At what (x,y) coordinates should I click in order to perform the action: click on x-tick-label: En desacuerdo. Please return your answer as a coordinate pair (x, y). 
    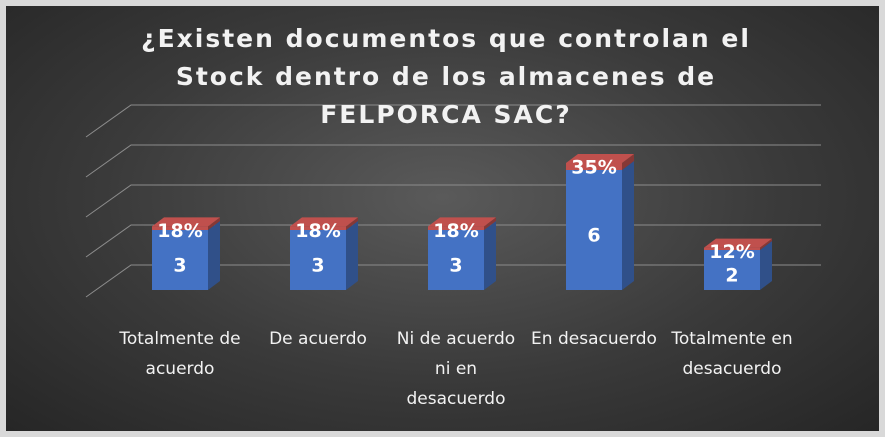
    Looking at the image, I should click on (594, 339).